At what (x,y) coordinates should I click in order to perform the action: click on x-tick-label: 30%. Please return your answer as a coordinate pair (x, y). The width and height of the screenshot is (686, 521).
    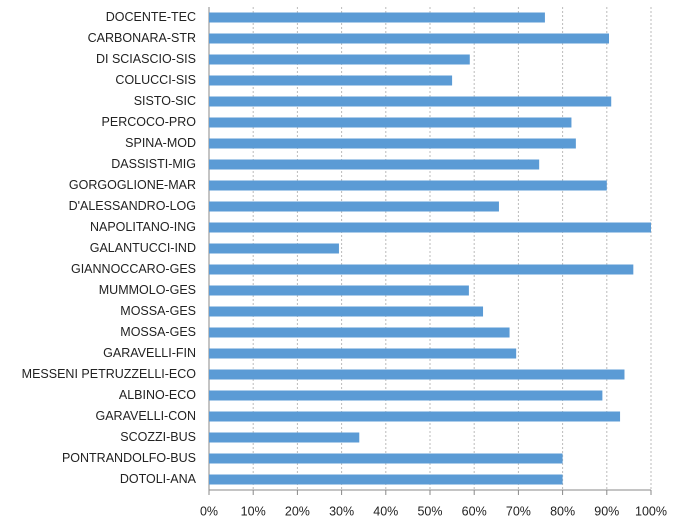
    Looking at the image, I should click on (341, 511).